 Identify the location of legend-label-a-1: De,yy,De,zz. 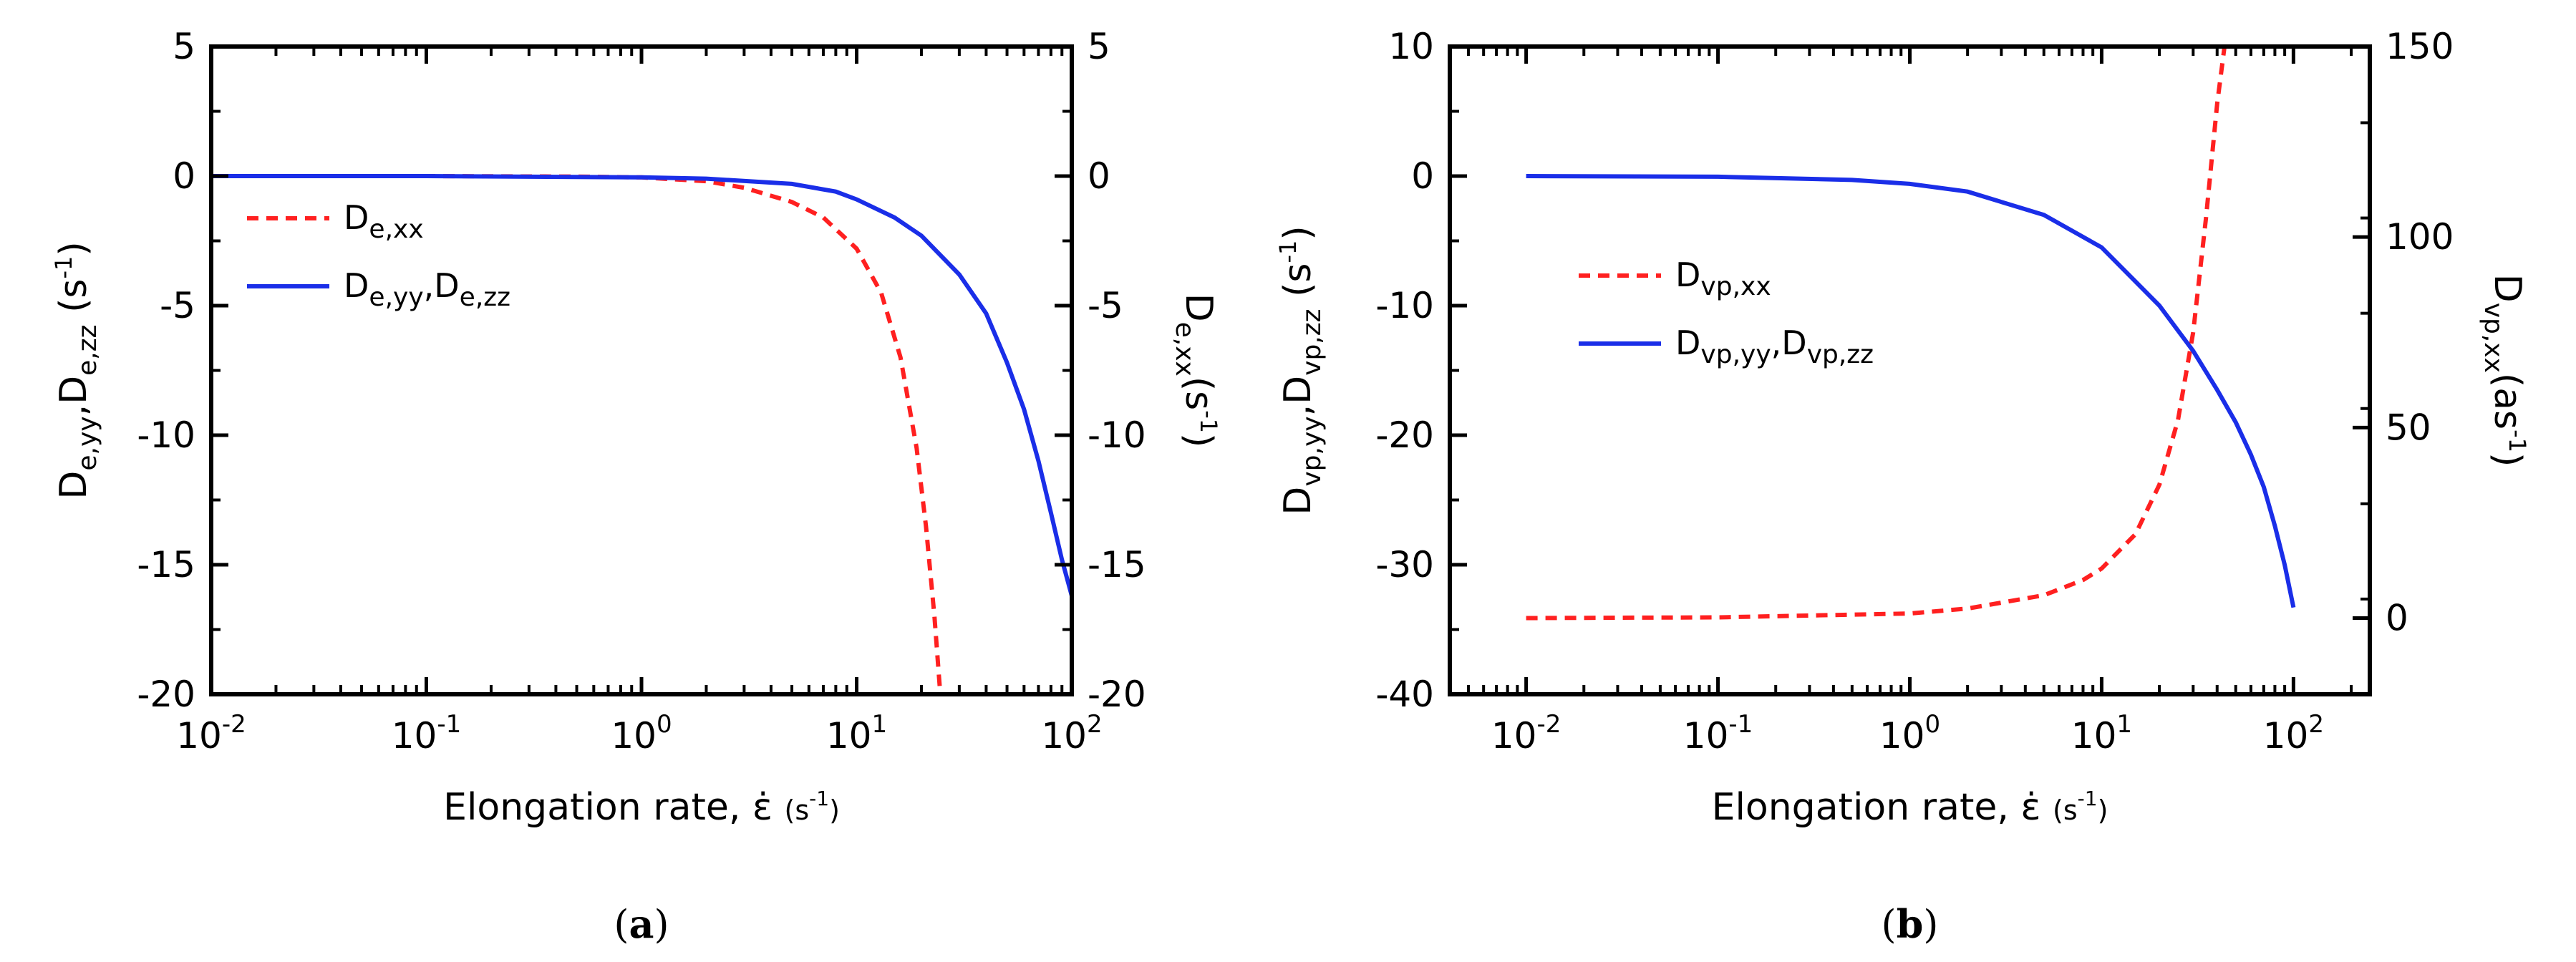
(427, 289).